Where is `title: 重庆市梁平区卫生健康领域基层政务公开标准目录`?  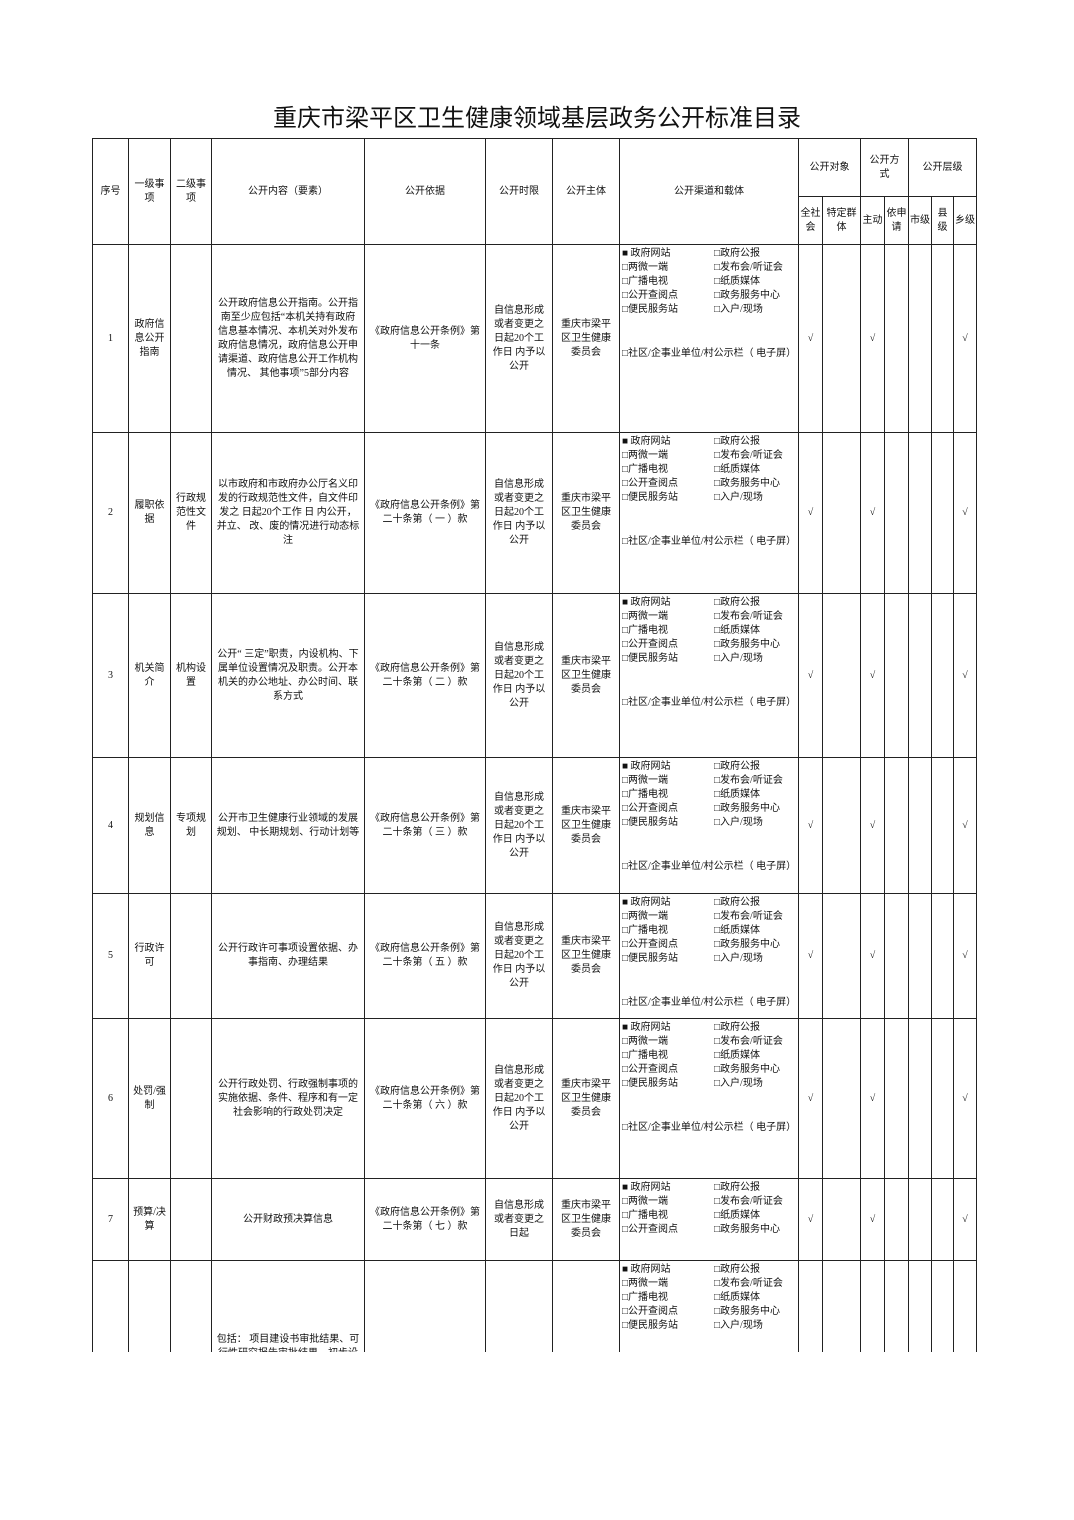
title: 重庆市梁平区卫生健康领域基层政务公开标准目录 is located at coordinates (537, 119).